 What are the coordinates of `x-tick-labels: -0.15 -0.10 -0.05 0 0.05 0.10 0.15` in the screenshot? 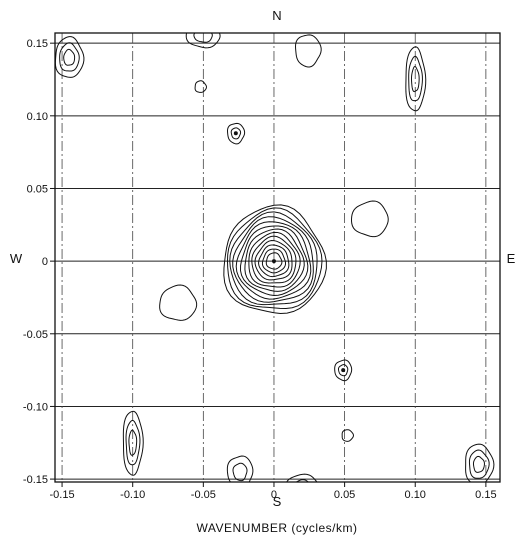 It's located at (273, 491).